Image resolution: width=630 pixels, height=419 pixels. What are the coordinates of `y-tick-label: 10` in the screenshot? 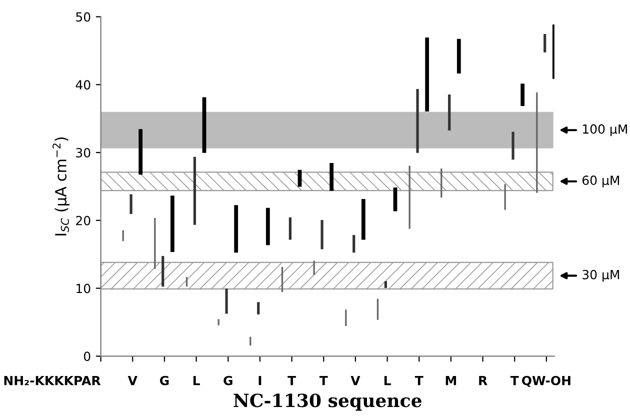 It's located at (83, 289).